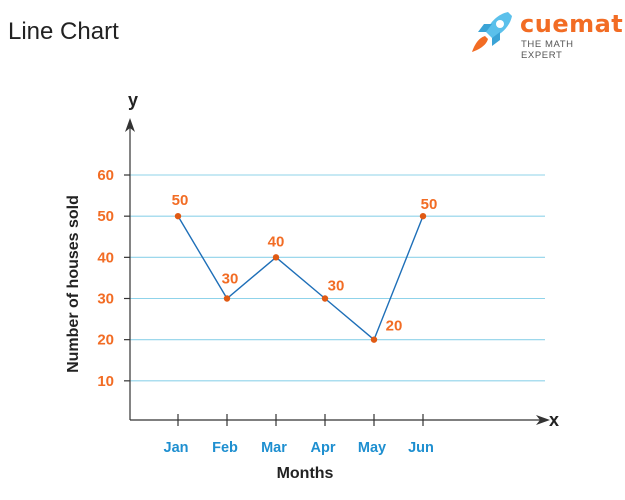  What do you see at coordinates (105, 175) in the screenshot?
I see `y-tick-label: 60` at bounding box center [105, 175].